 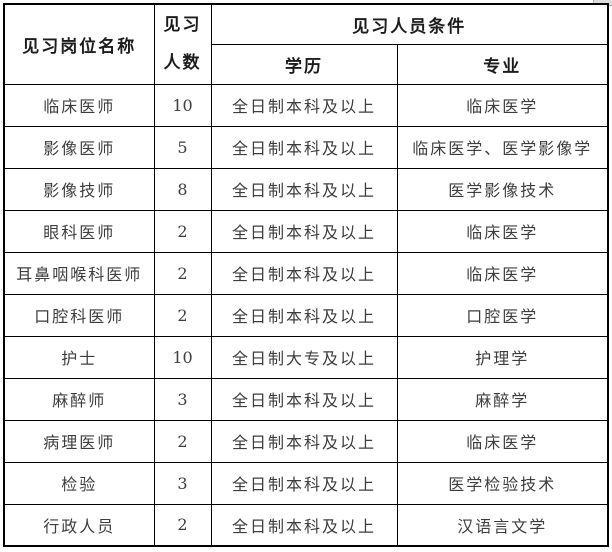 I want to click on header-row-1: 见习岗位名称 见习人数 见习人员条件, so click(x=306, y=44).